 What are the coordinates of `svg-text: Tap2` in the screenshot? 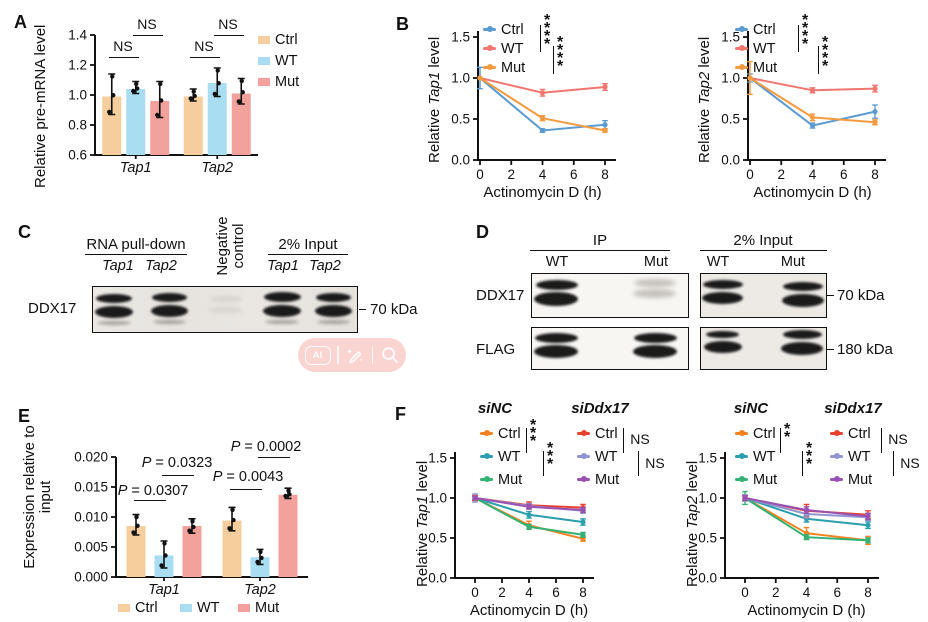 It's located at (217, 168).